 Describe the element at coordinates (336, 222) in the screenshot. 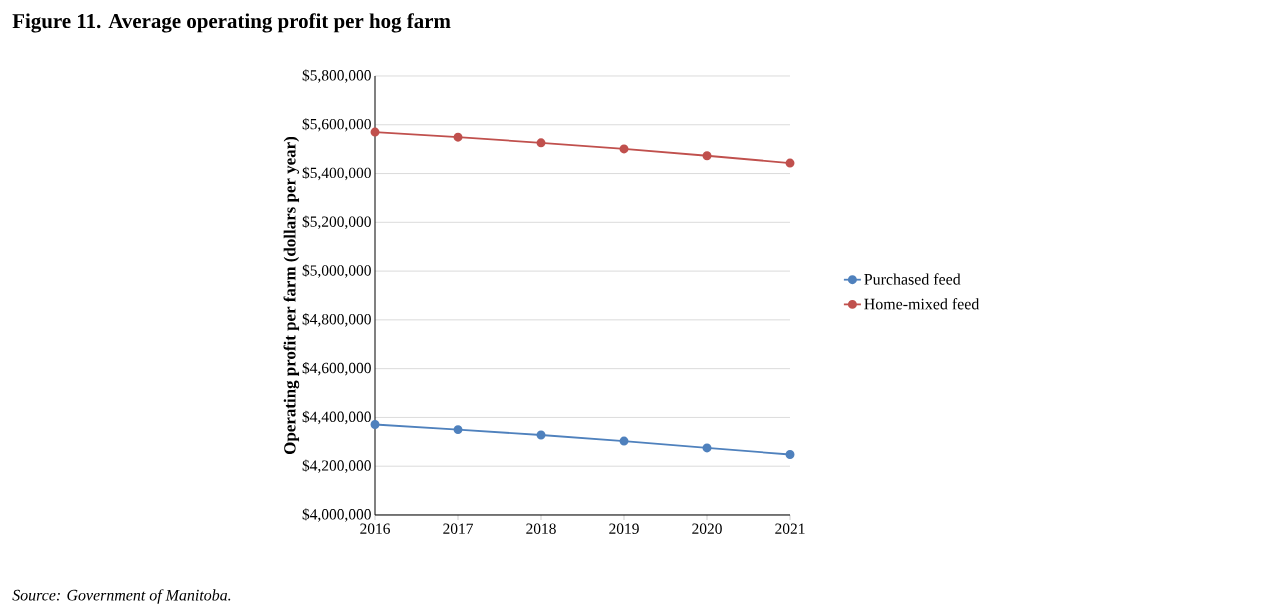

I see `y-tick-label: $5,200,000` at that location.